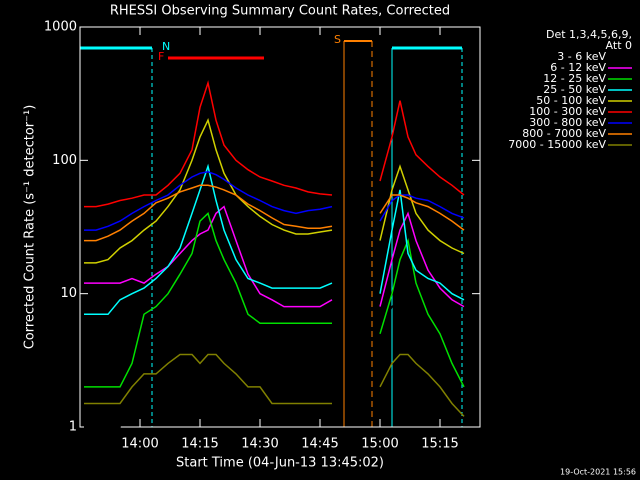 The image size is (640, 480). Describe the element at coordinates (166, 46) in the screenshot. I see `annotation: N` at that location.